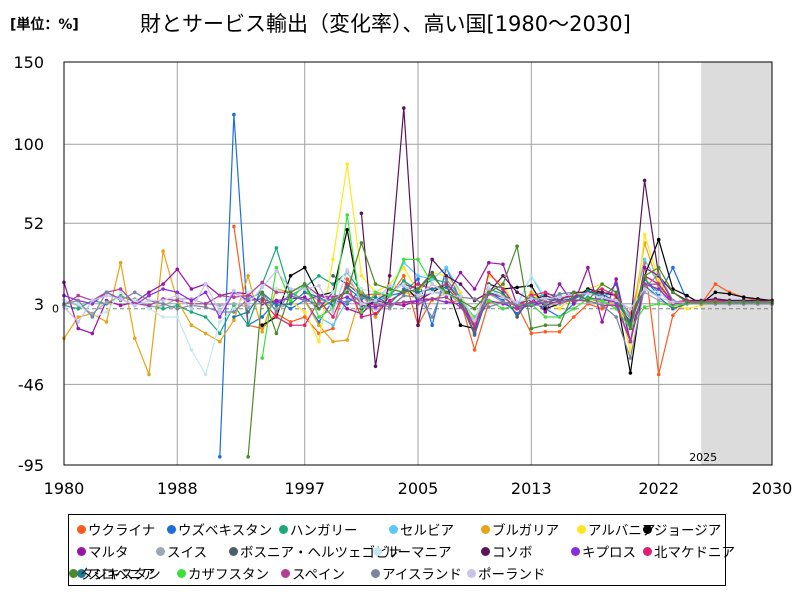 This screenshot has height=600, width=800. Describe the element at coordinates (385, 24) in the screenshot. I see `chart-title: 財とサービス輸出（変化率）、高い国[1980～2030]` at that location.